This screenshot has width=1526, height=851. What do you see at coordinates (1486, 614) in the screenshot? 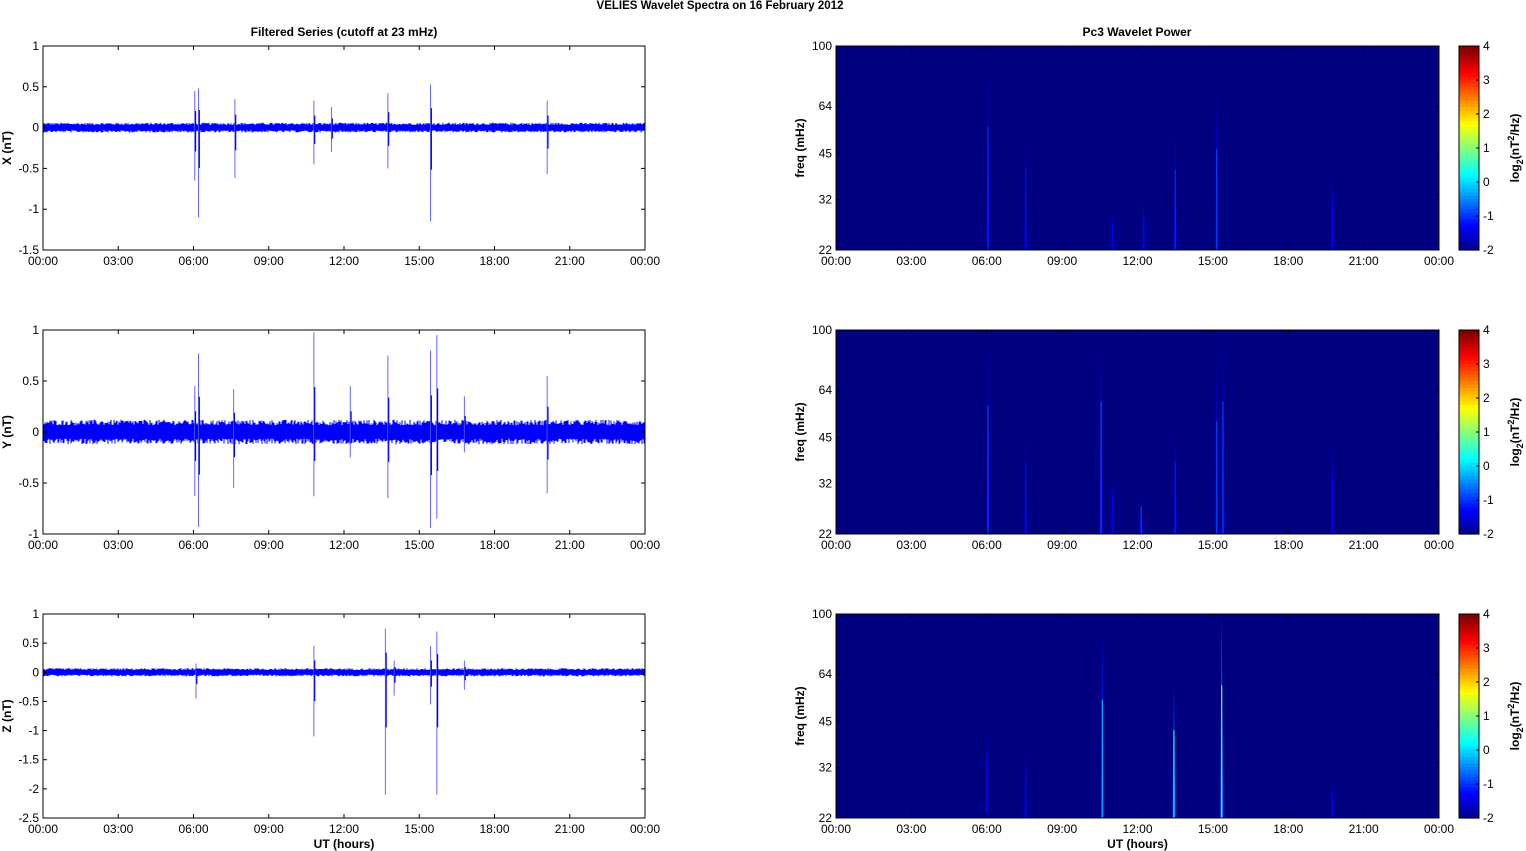
I see `colorbar-tick-label: 4` at bounding box center [1486, 614].